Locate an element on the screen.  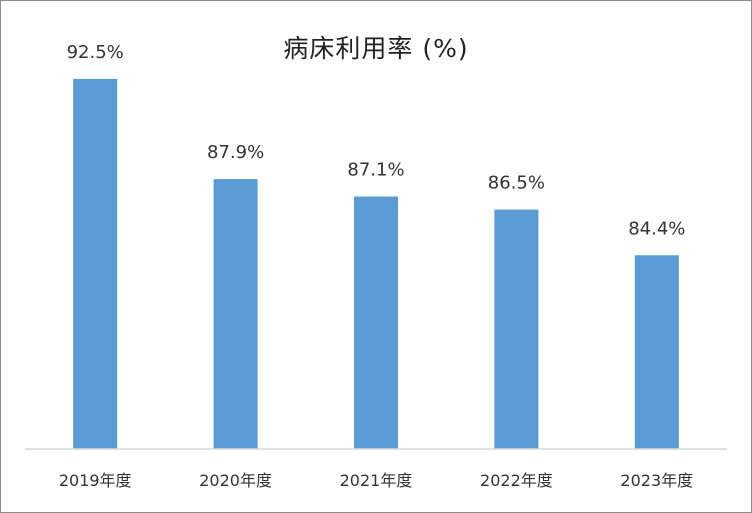
data-label: 87.9% is located at coordinates (235, 152).